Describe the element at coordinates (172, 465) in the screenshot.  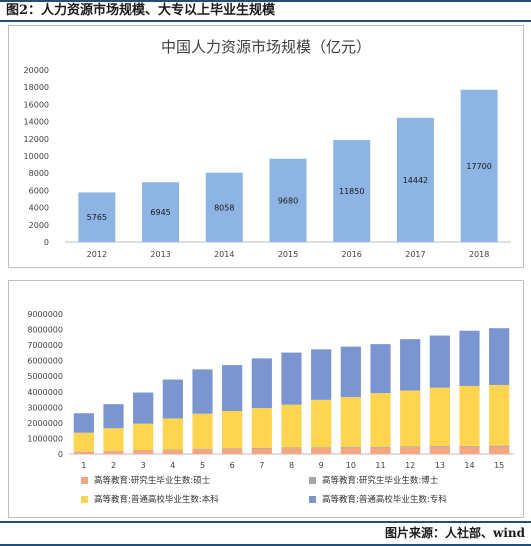
I see `x-tick-label: 4` at that location.